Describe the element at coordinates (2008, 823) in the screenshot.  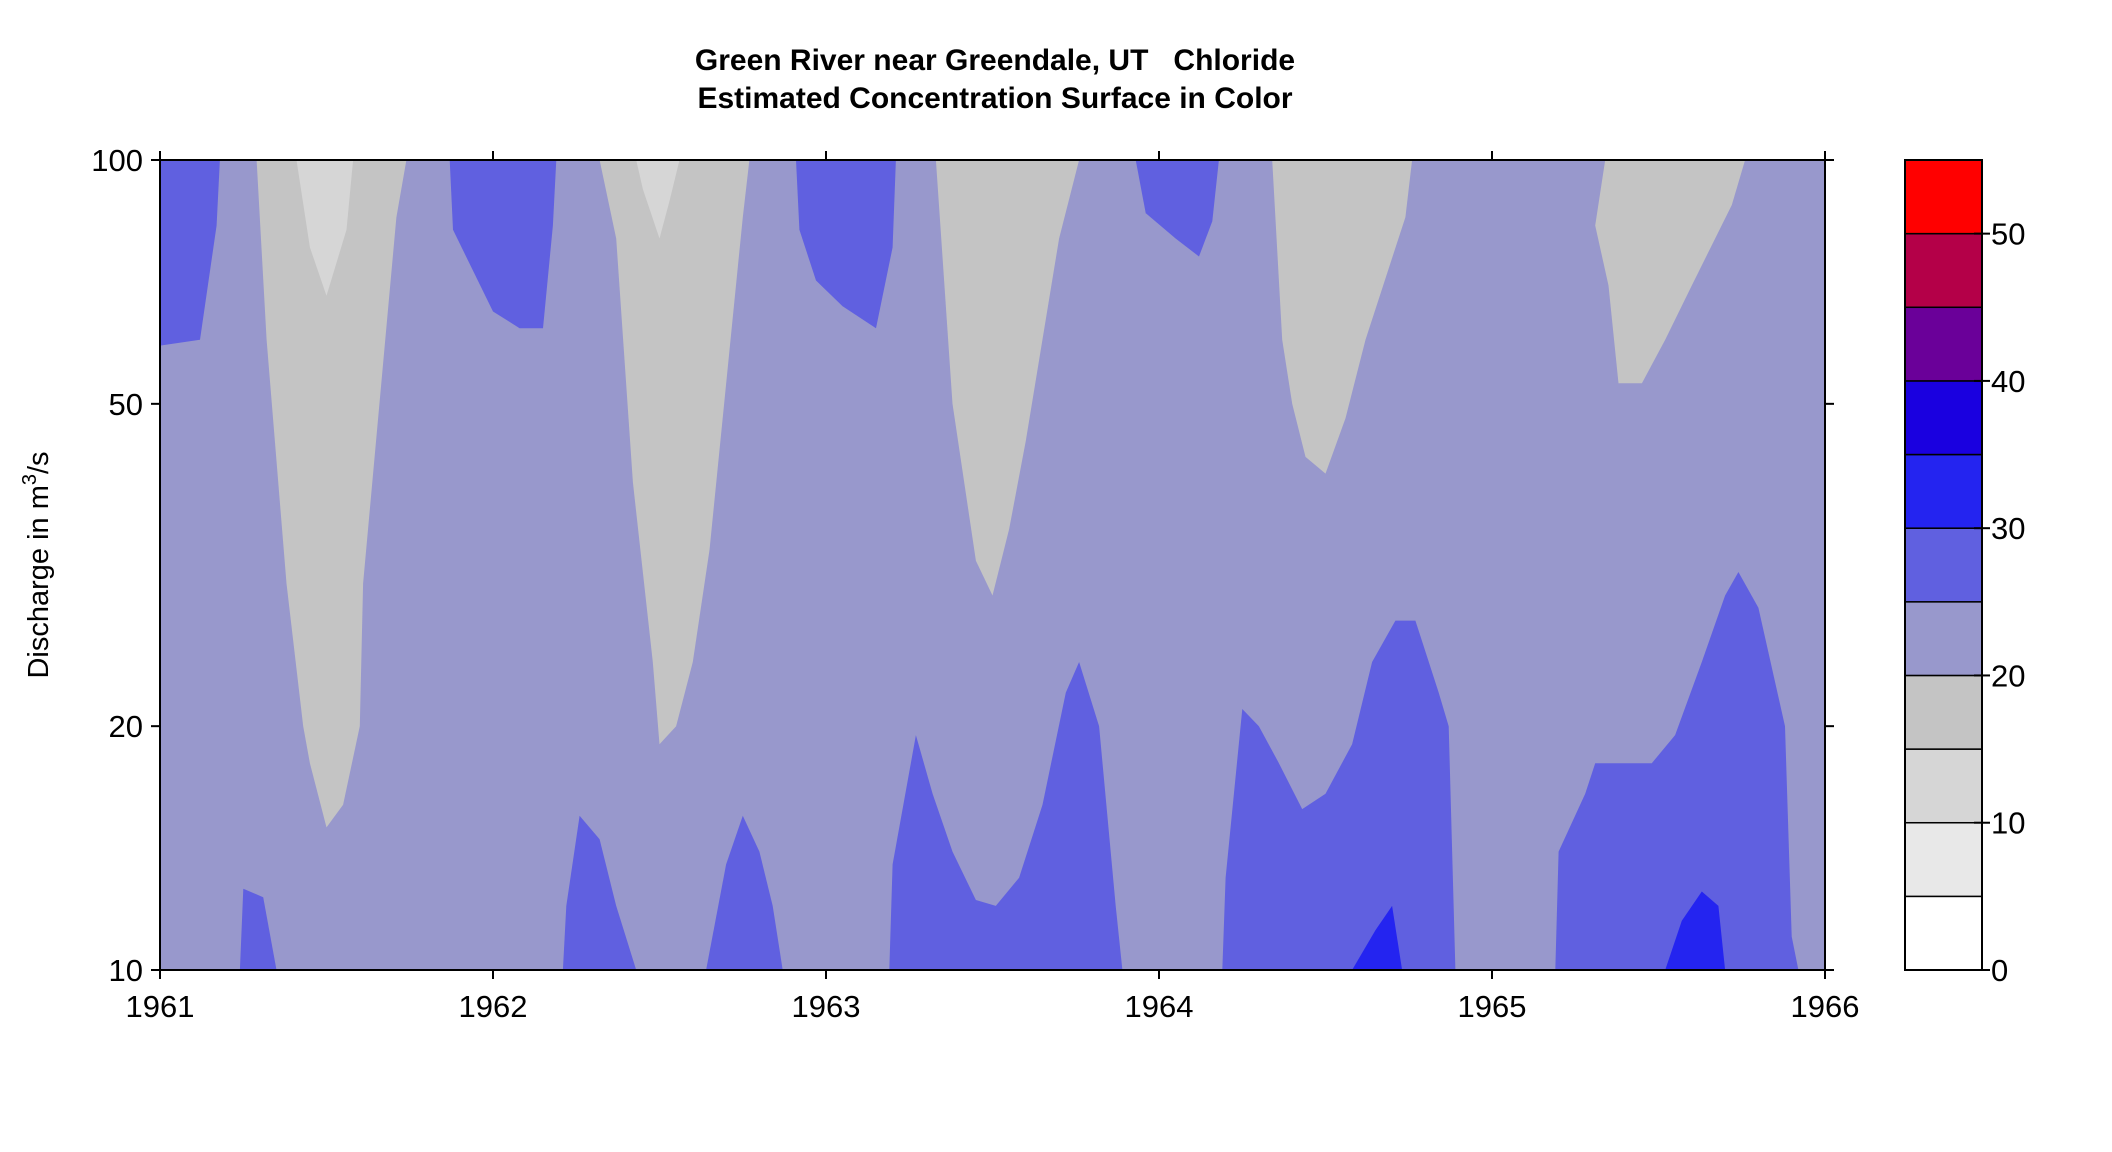
I see `colorbar-tick-label-2: 10` at that location.